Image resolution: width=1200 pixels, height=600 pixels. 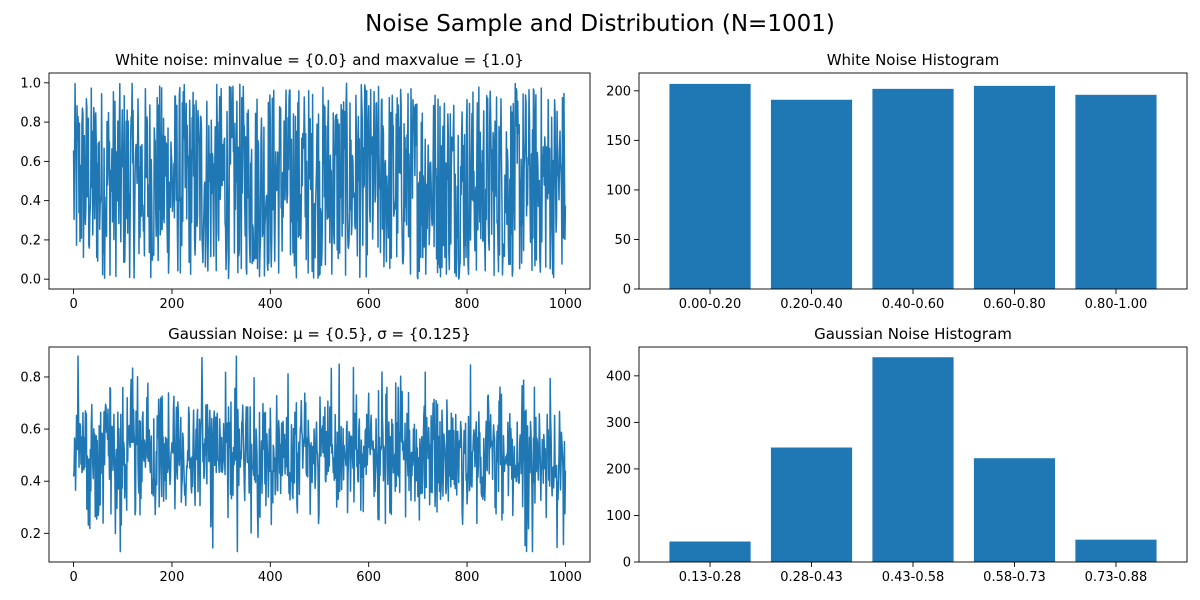 I want to click on y-tick-label: 400, so click(x=618, y=376).